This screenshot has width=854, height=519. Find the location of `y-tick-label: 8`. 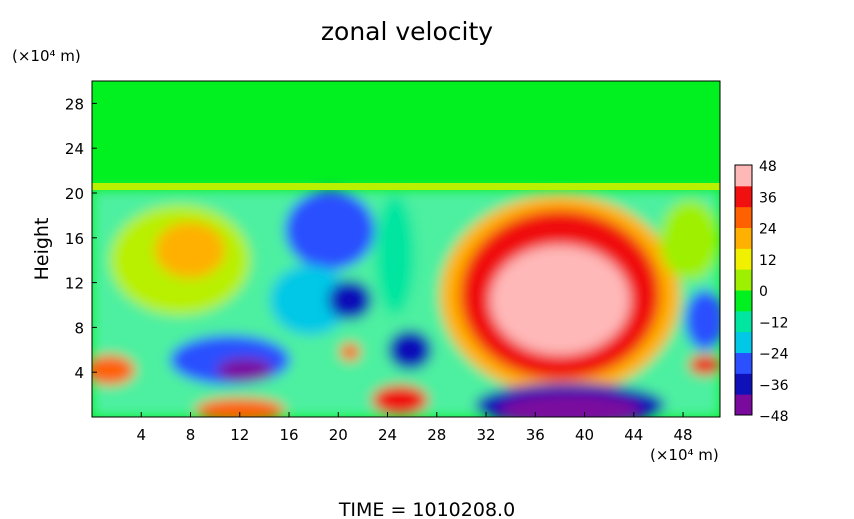

y-tick-label: 8 is located at coordinates (79, 328).